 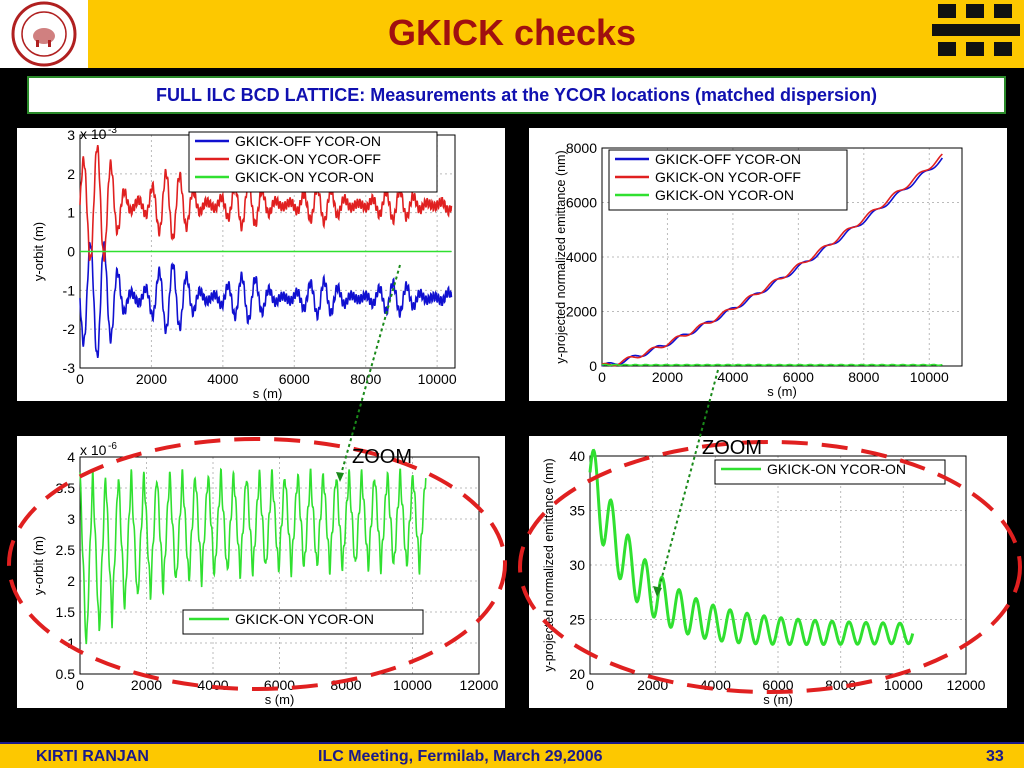 What do you see at coordinates (581, 148) in the screenshot?
I see `y-tick-label: 8000` at bounding box center [581, 148].